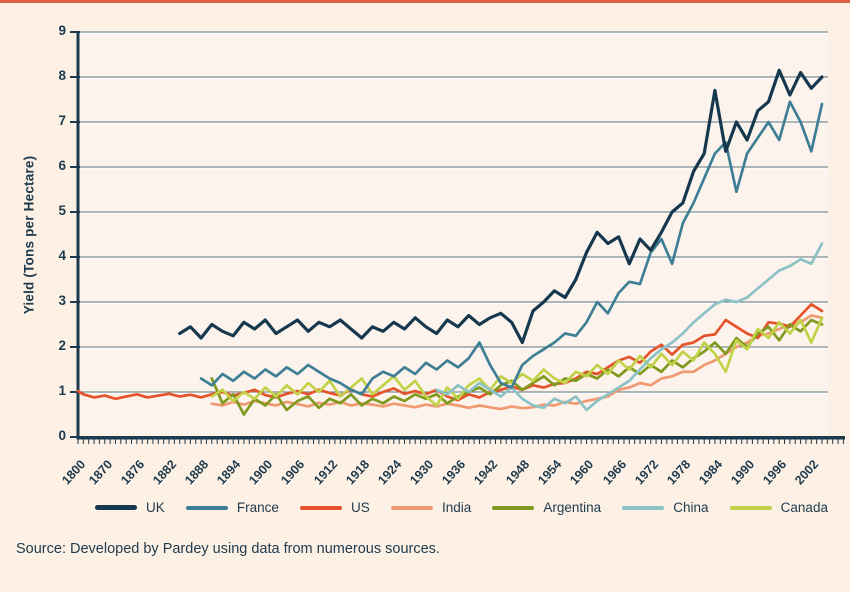 The height and width of the screenshot is (592, 850). I want to click on x-tick-label: 1972, so click(646, 472).